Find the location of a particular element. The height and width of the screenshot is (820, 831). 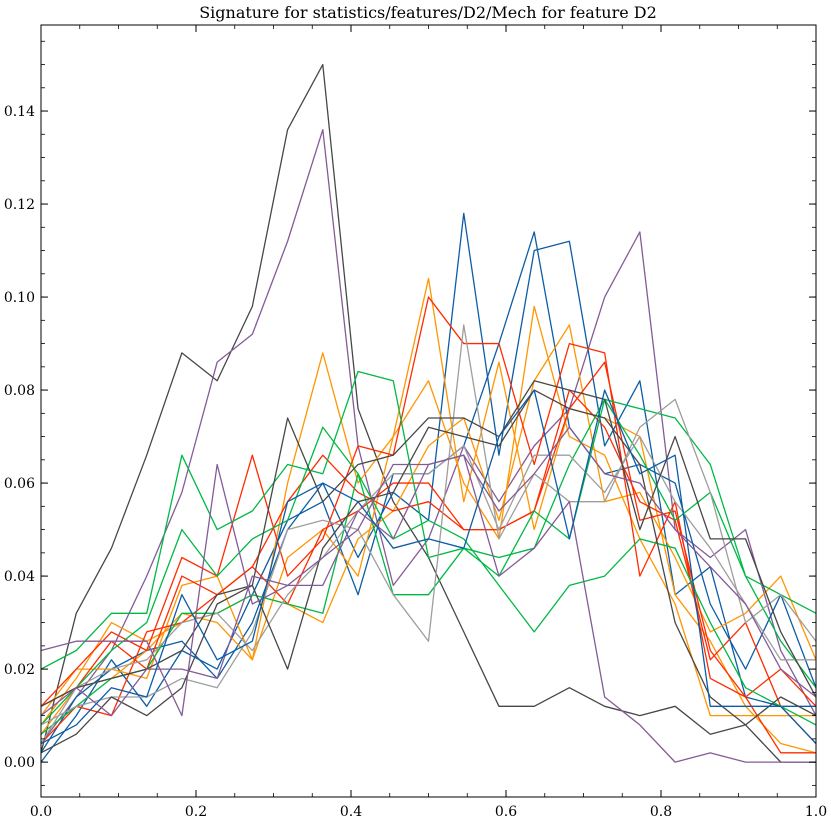

x-tick-label: 0.4 is located at coordinates (351, 812).